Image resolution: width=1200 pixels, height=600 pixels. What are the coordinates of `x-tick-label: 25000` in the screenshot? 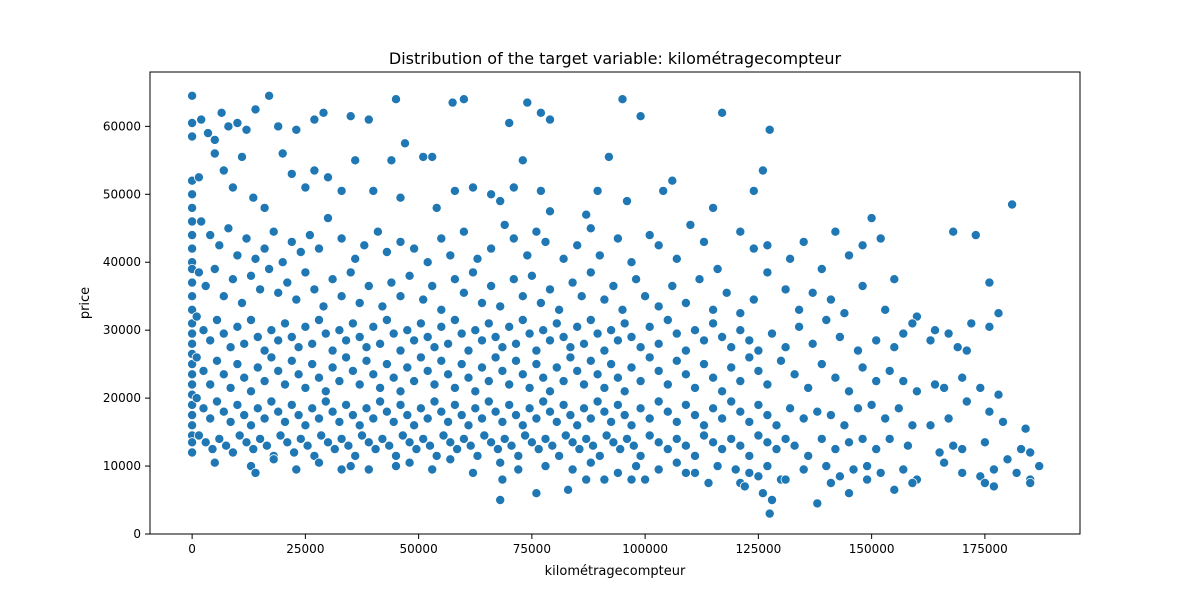 It's located at (305, 549).